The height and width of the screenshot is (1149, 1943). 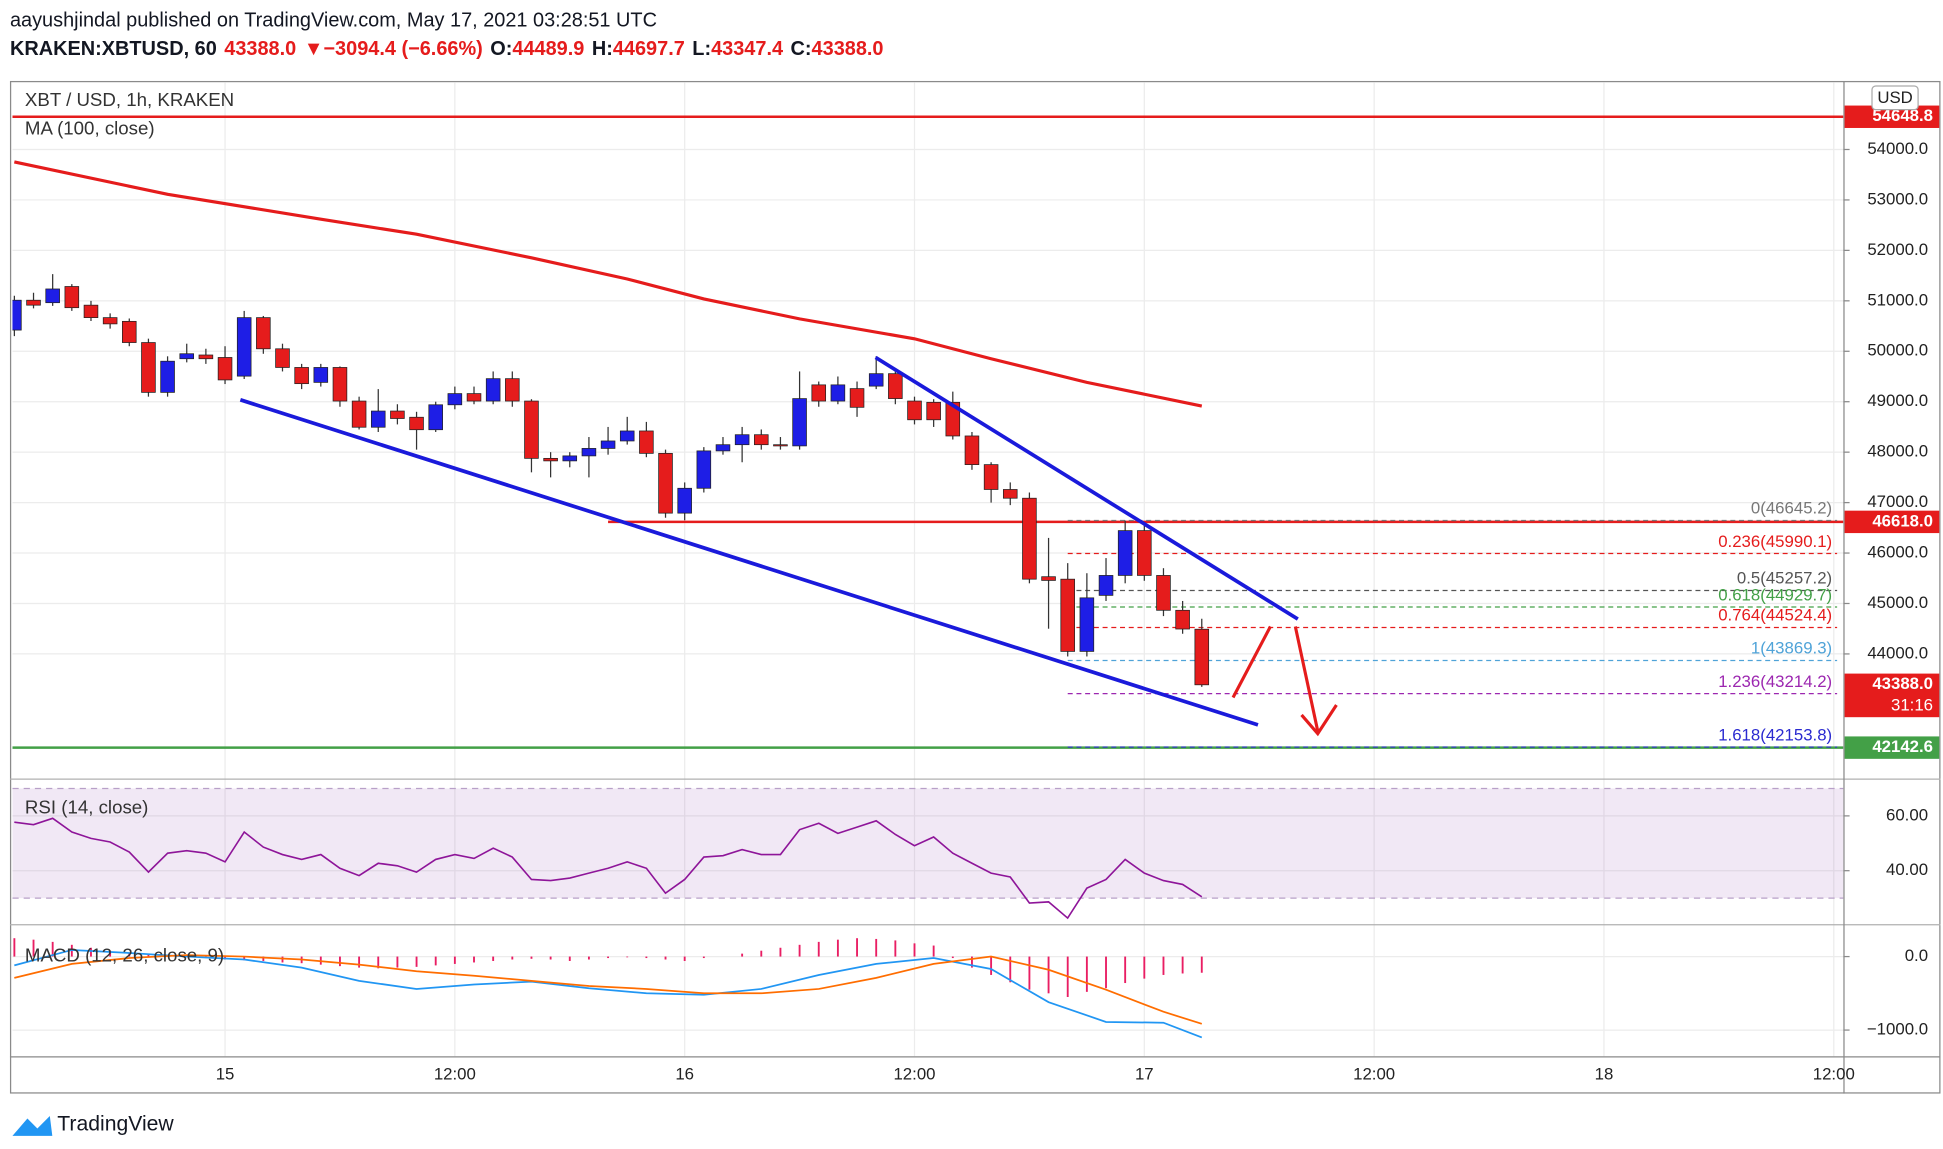 What do you see at coordinates (548, 49) in the screenshot?
I see `open: 44489.9` at bounding box center [548, 49].